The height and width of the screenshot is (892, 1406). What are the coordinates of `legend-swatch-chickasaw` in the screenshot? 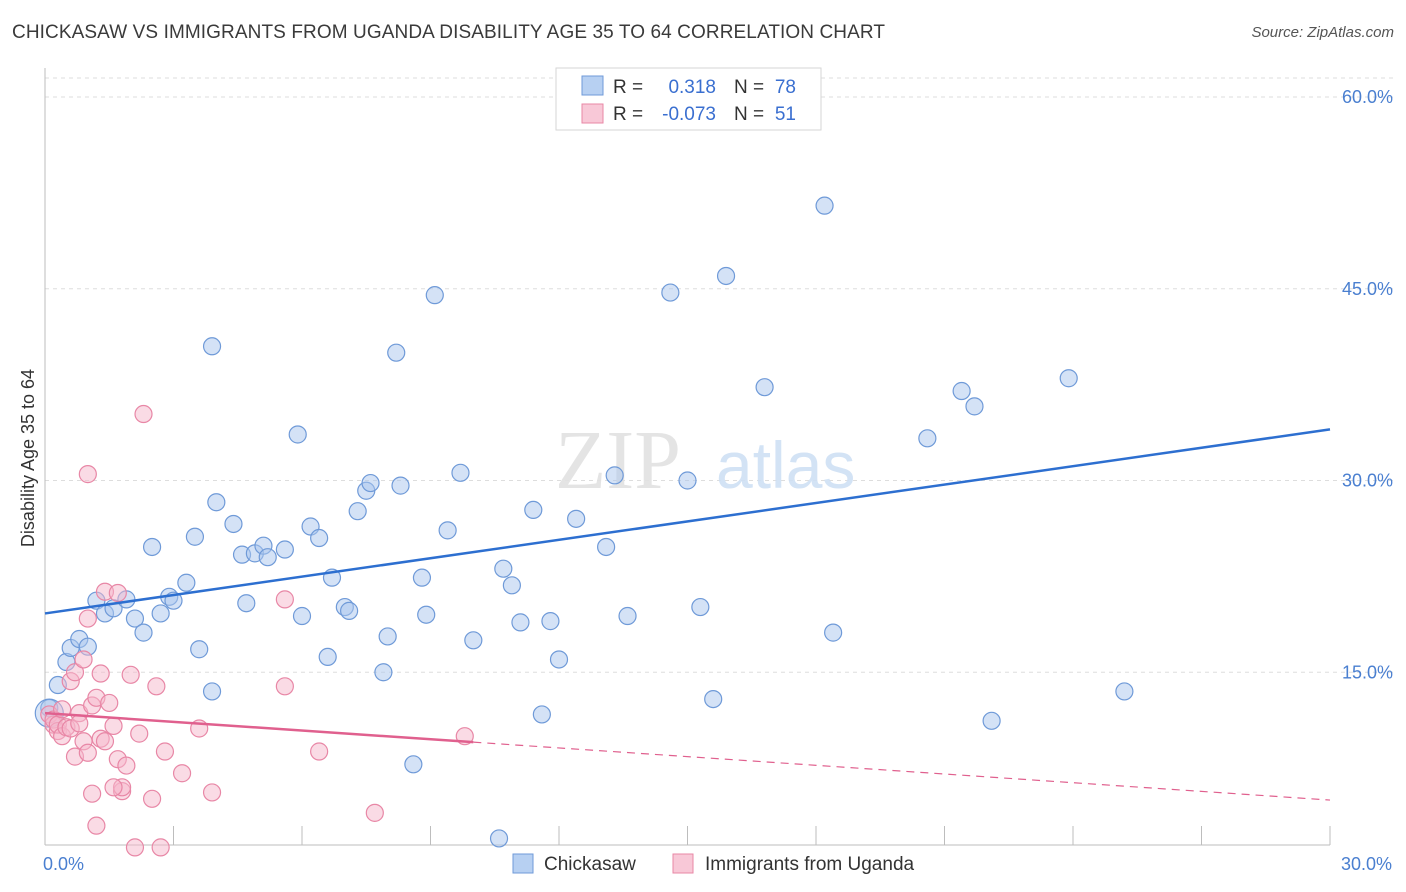 It's located at (592, 85).